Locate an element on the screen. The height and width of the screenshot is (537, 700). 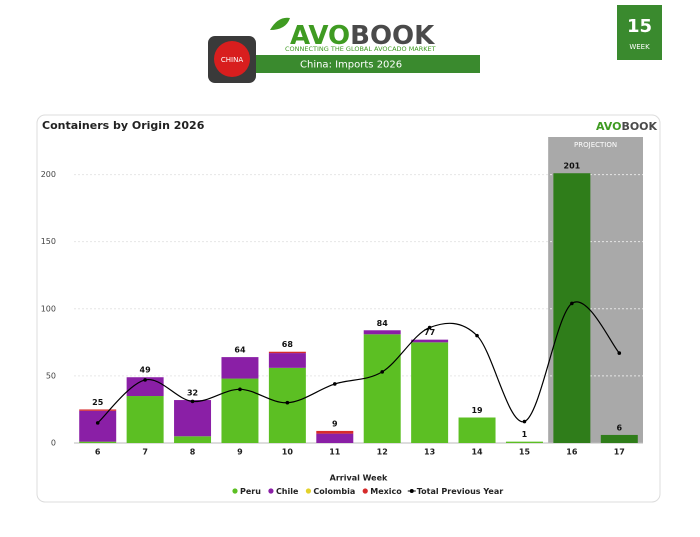
x-tick-label: 17 is located at coordinates (619, 452).